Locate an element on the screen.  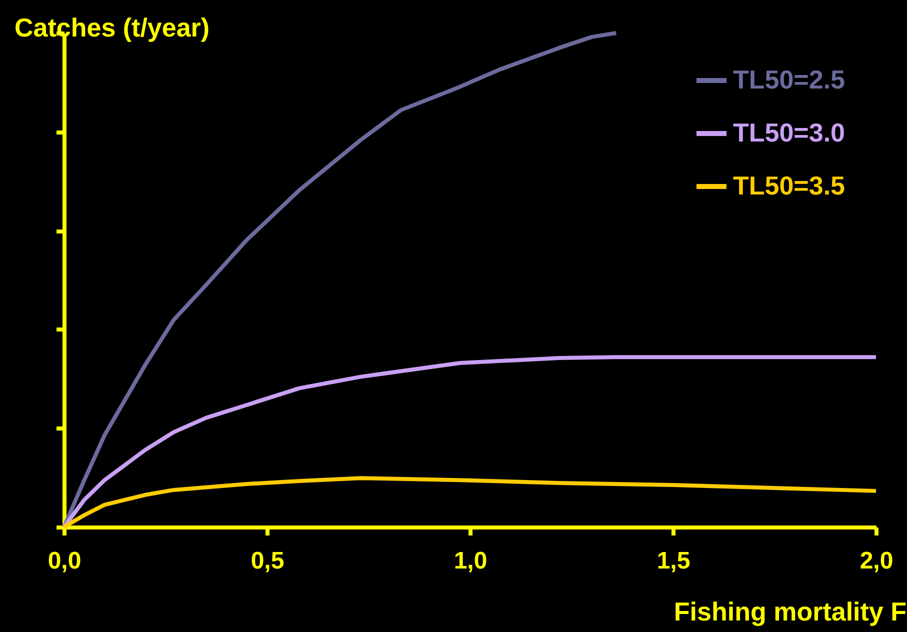
y-axis-title: Catches (t/year) is located at coordinates (112, 27).